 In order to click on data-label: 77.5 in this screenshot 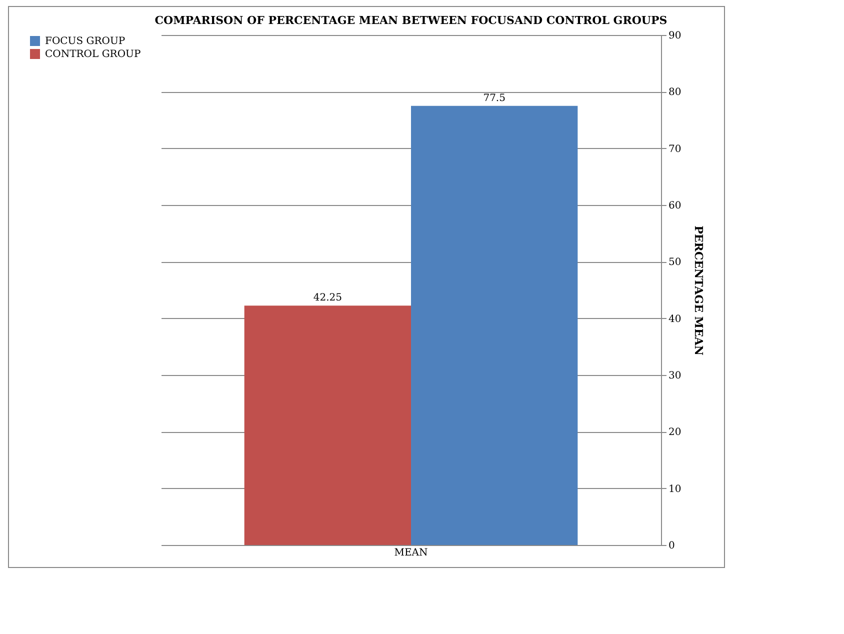, I will do `click(494, 98)`.